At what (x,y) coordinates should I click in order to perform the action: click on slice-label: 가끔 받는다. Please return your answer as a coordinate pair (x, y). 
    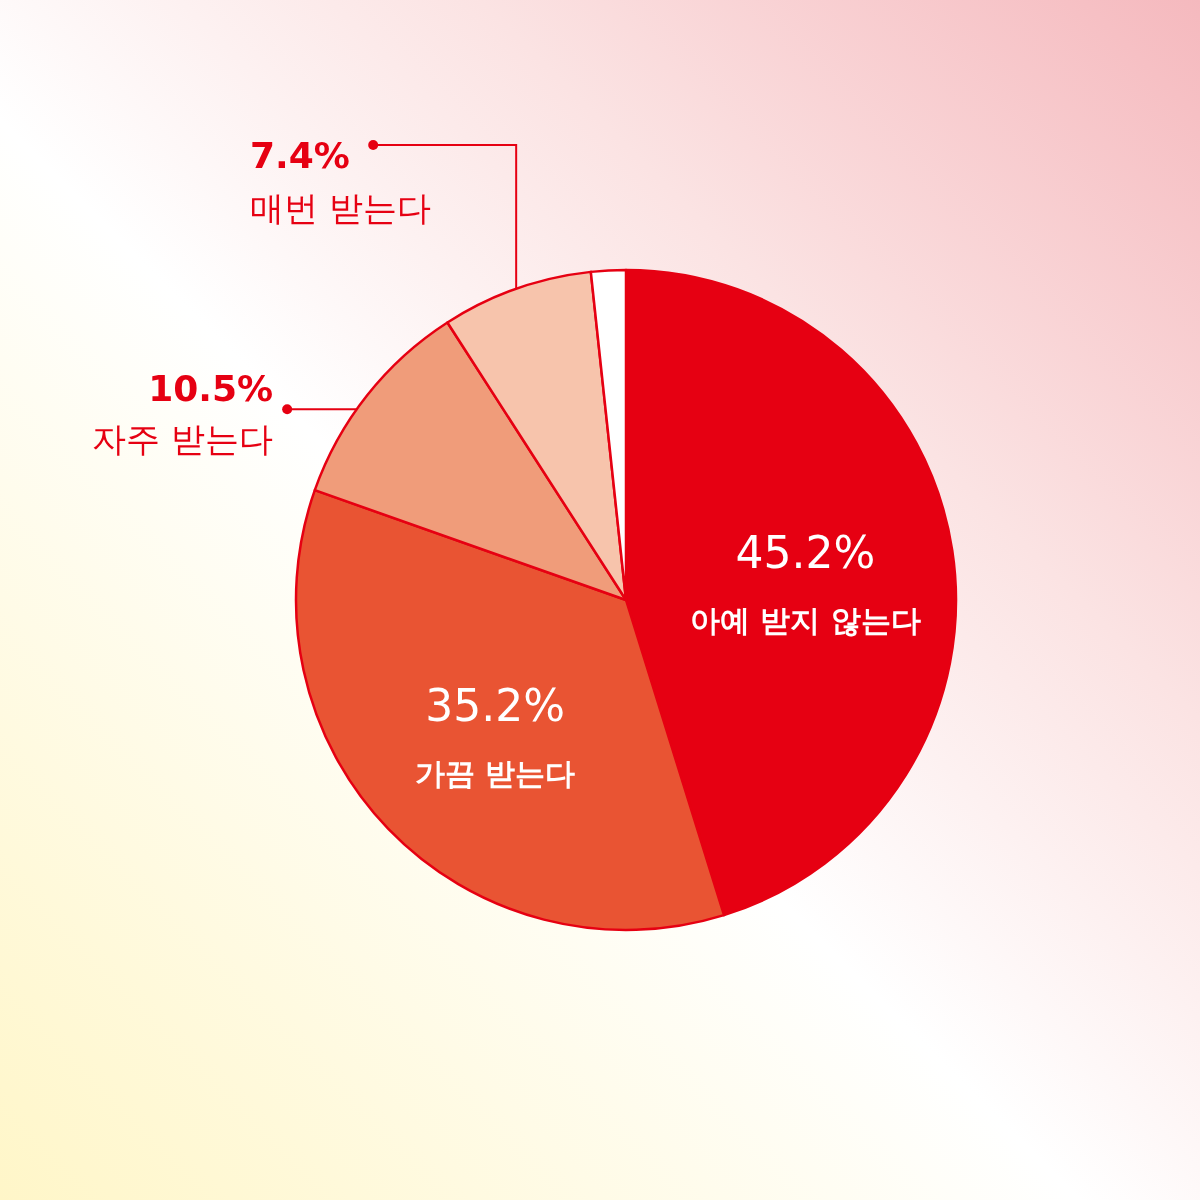
    Looking at the image, I should click on (495, 773).